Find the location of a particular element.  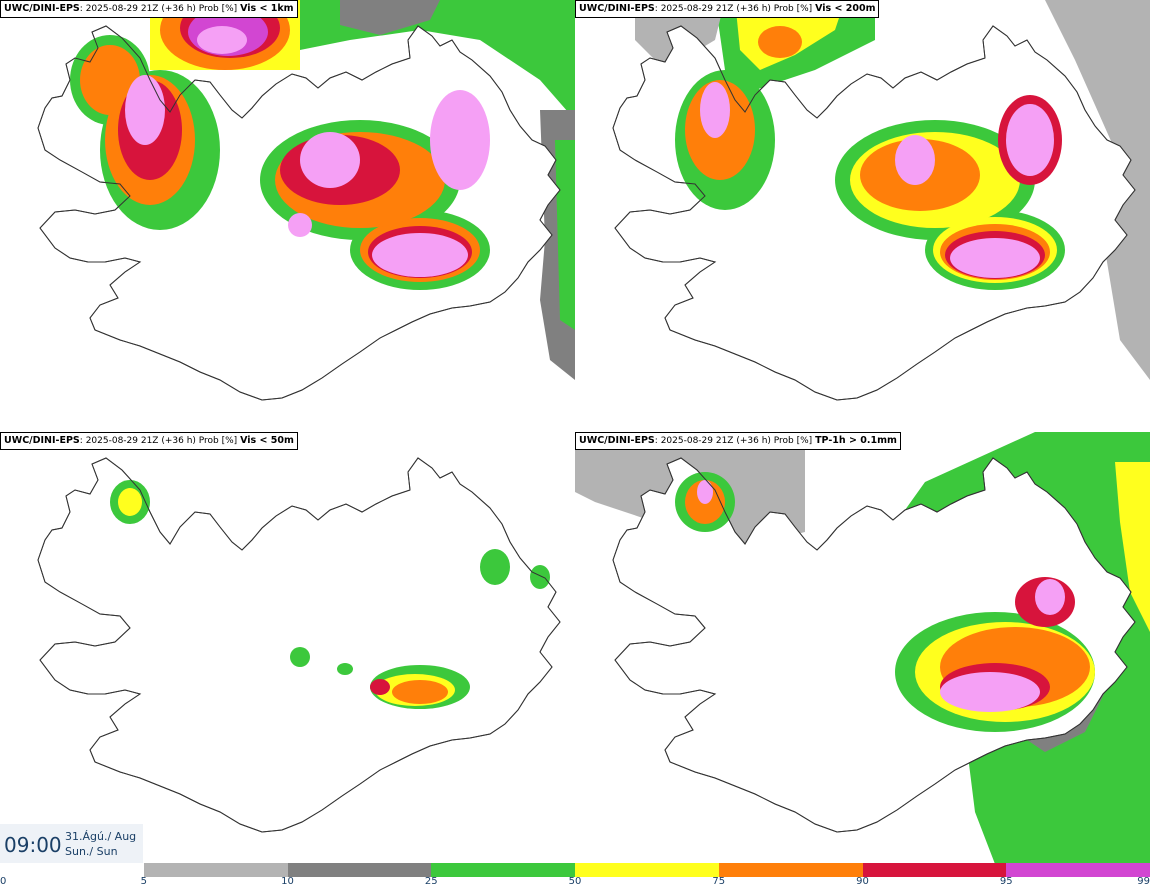

parameter-label: TP-1h > 0.1mm is located at coordinates (856, 440).